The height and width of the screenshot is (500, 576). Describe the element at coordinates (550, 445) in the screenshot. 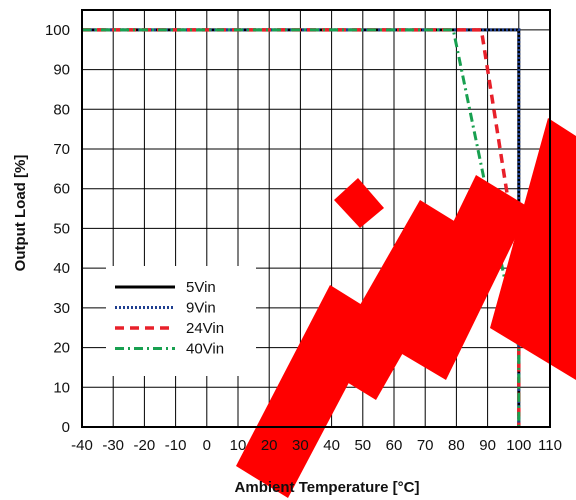

I see `x-tick-label: 110` at that location.